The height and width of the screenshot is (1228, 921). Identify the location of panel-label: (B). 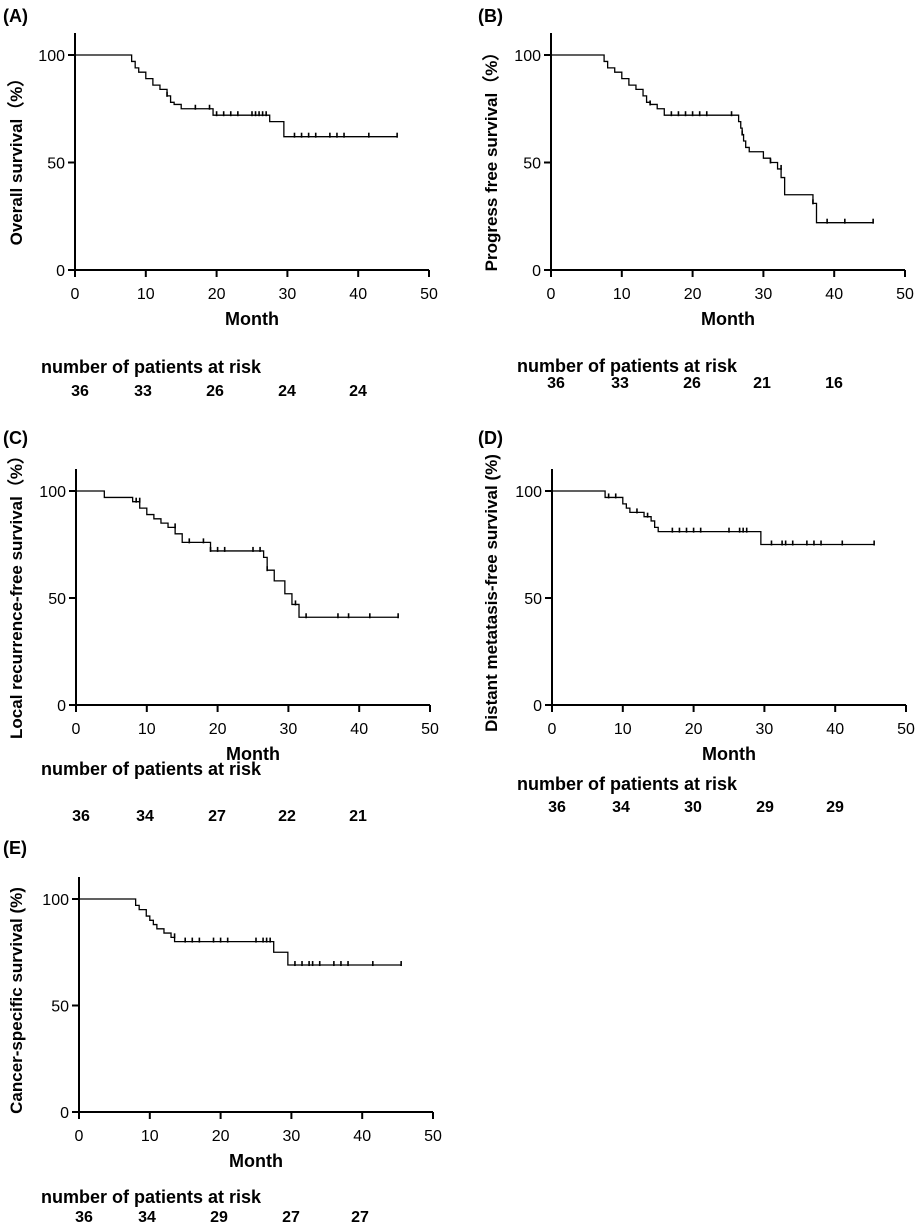
(490, 16).